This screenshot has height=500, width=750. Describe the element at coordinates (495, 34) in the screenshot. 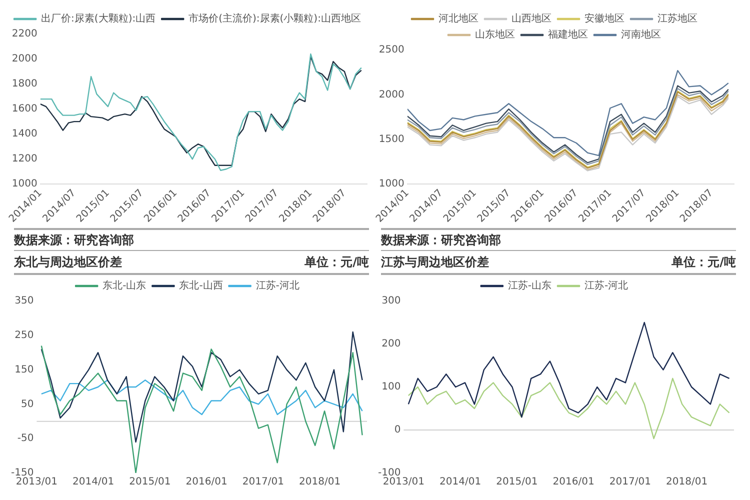

I see `legend-label: 山东地区` at that location.